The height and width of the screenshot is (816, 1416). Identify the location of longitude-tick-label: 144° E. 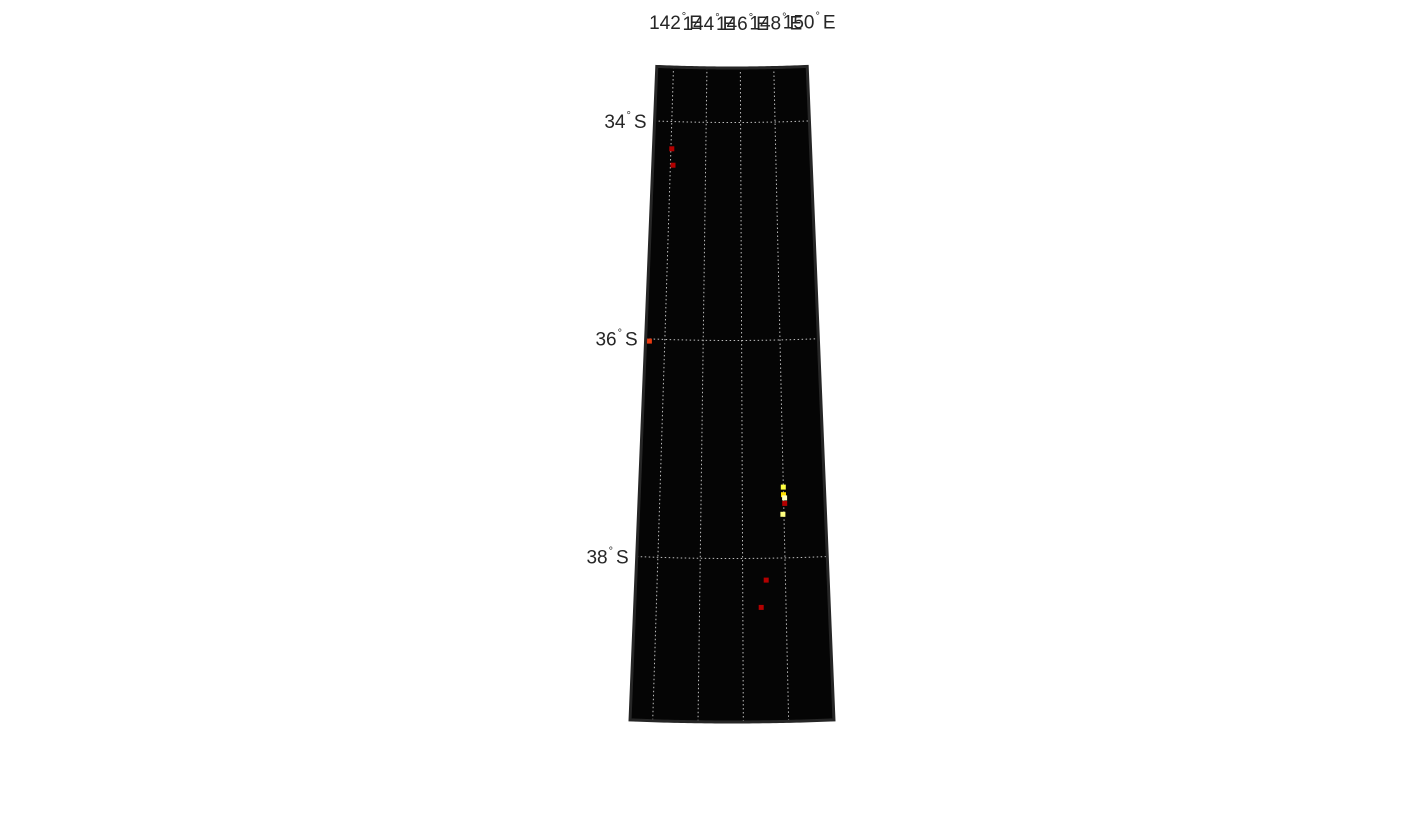
(709, 23).